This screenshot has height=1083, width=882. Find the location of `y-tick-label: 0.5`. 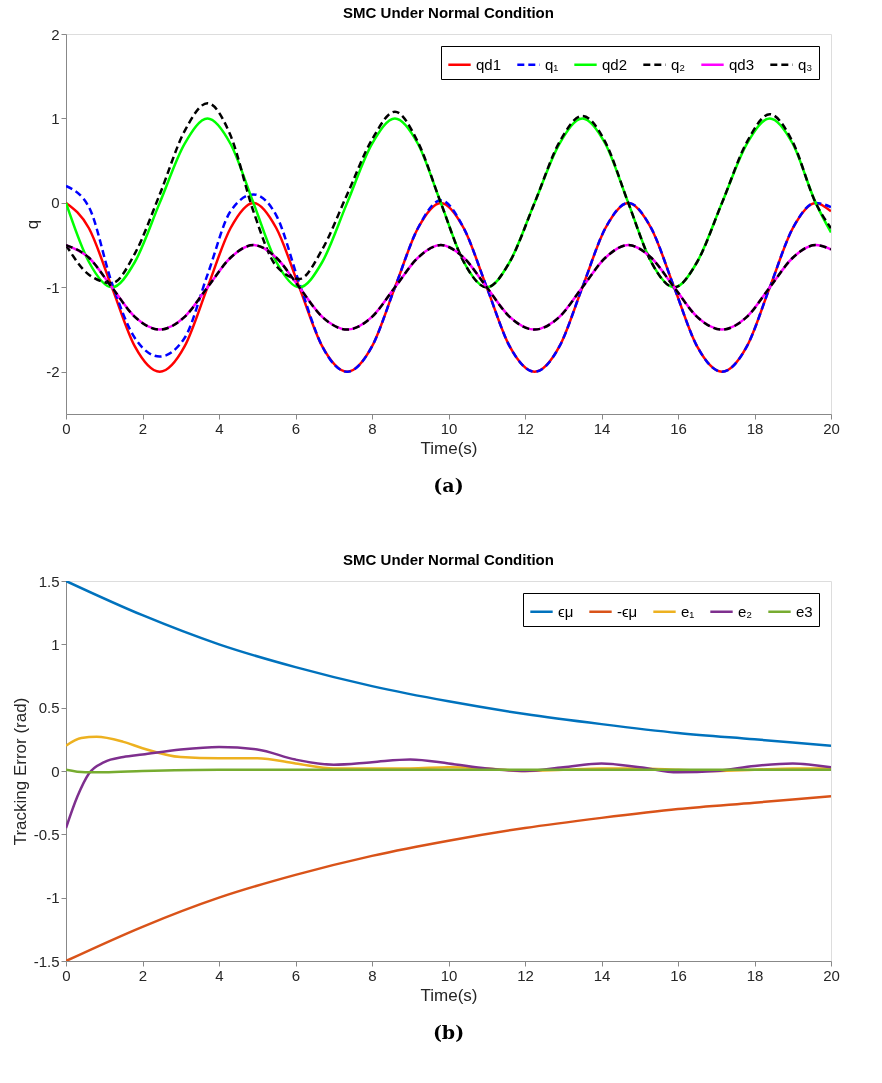

y-tick-label: 0.5 is located at coordinates (49, 708).